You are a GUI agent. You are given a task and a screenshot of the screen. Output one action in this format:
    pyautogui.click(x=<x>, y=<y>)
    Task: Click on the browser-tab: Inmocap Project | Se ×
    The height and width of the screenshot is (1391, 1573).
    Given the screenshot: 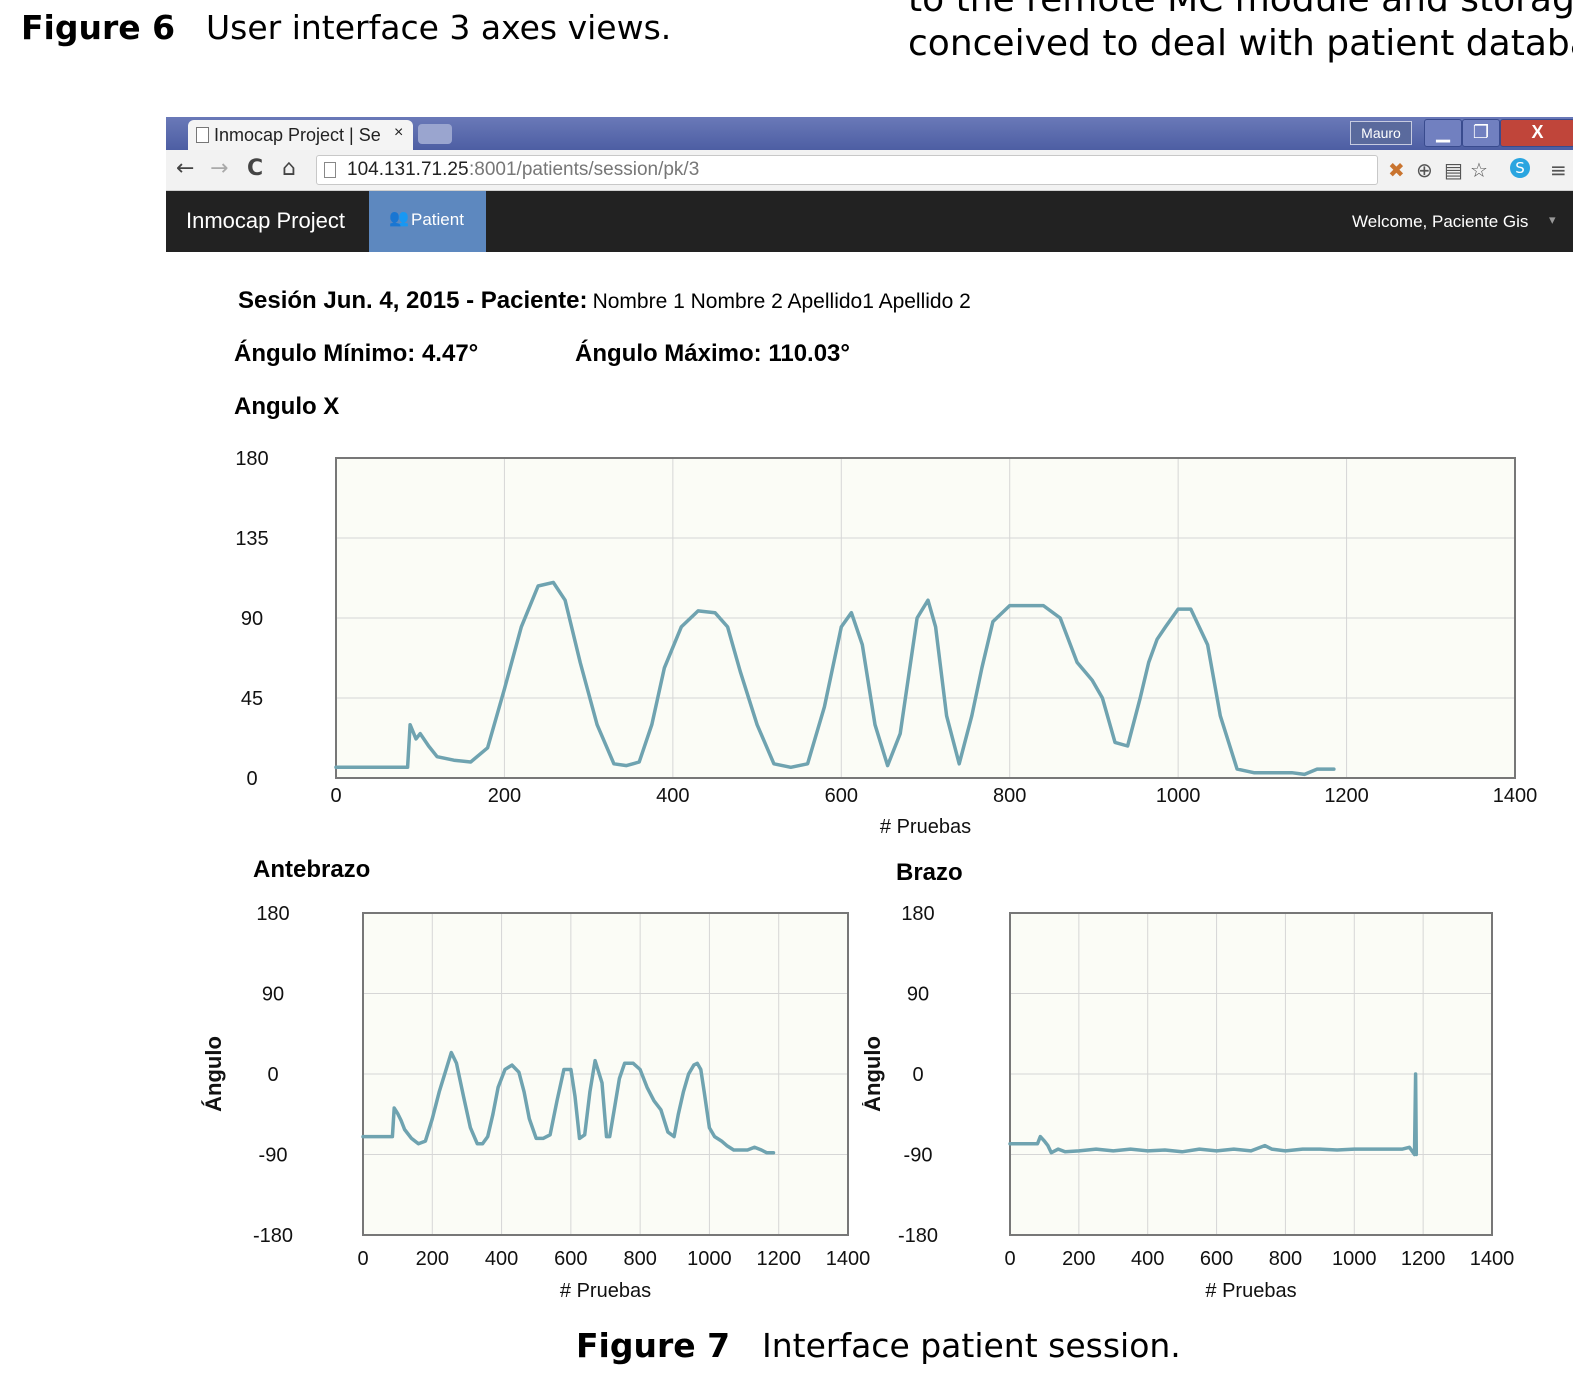 What is the action you would take?
    pyautogui.click(x=300, y=135)
    